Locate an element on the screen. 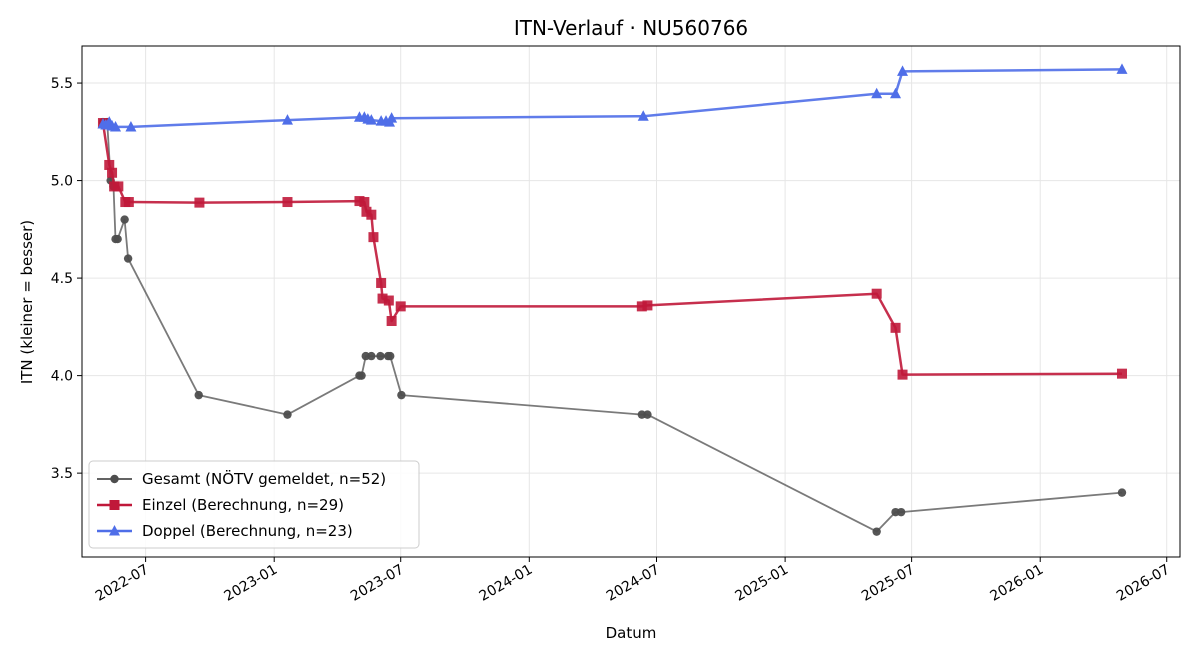  x-tick-label: 2026-07 is located at coordinates (1143, 583).